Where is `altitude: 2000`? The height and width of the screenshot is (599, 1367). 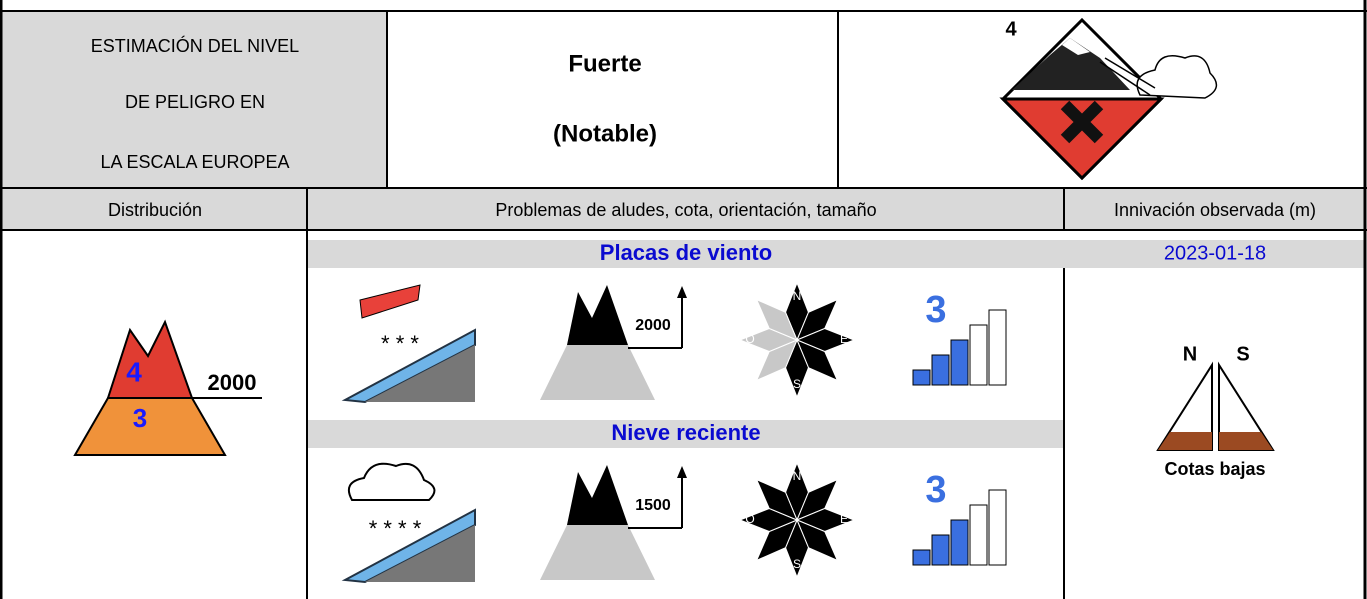
altitude: 2000 is located at coordinates (232, 382).